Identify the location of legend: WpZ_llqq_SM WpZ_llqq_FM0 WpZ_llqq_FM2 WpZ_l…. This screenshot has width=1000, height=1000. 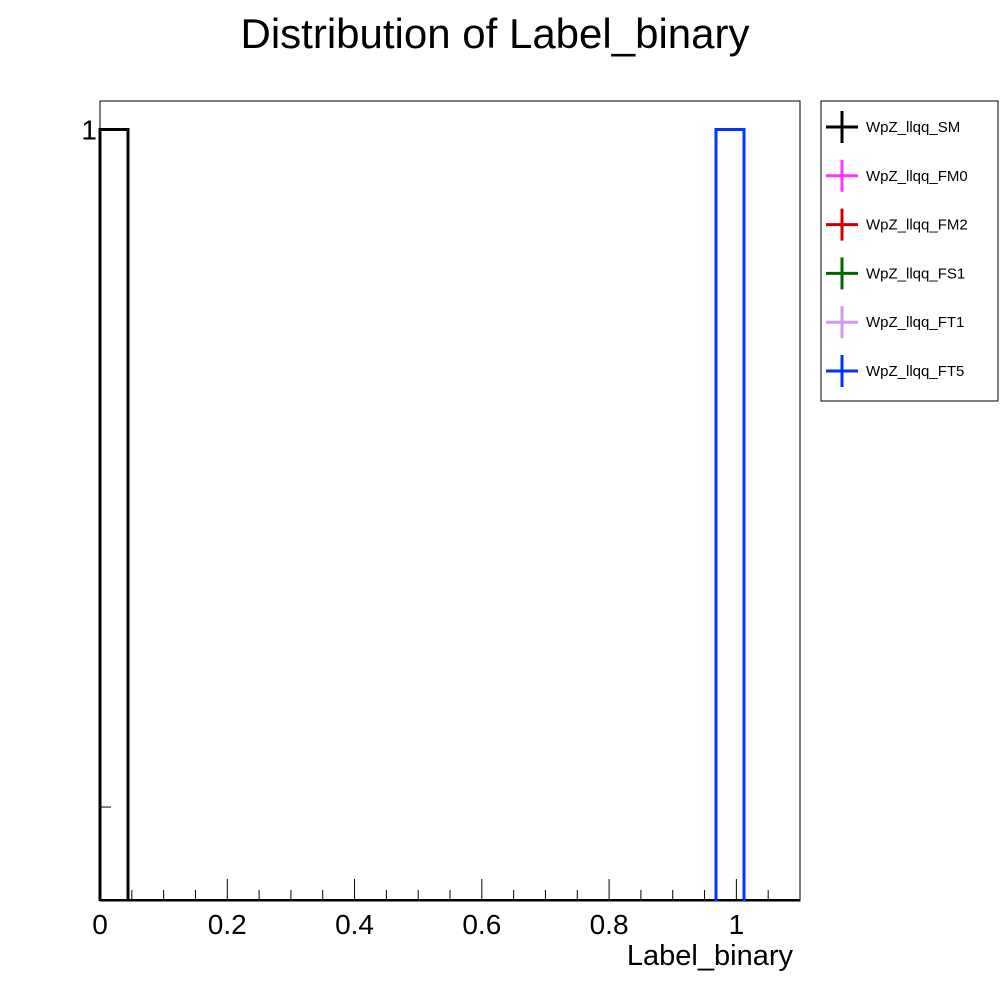
(909, 251).